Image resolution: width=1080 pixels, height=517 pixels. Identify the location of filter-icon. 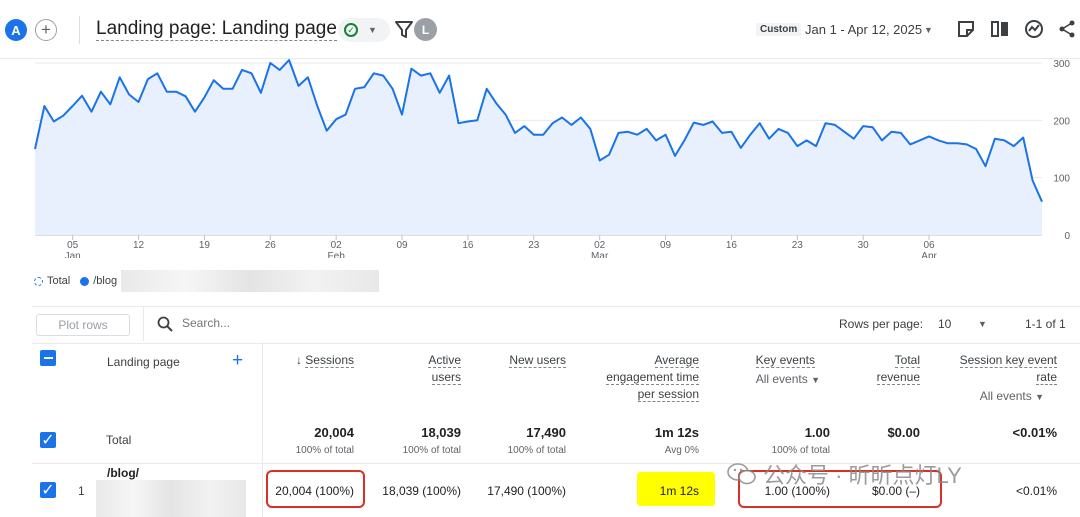
(404, 29).